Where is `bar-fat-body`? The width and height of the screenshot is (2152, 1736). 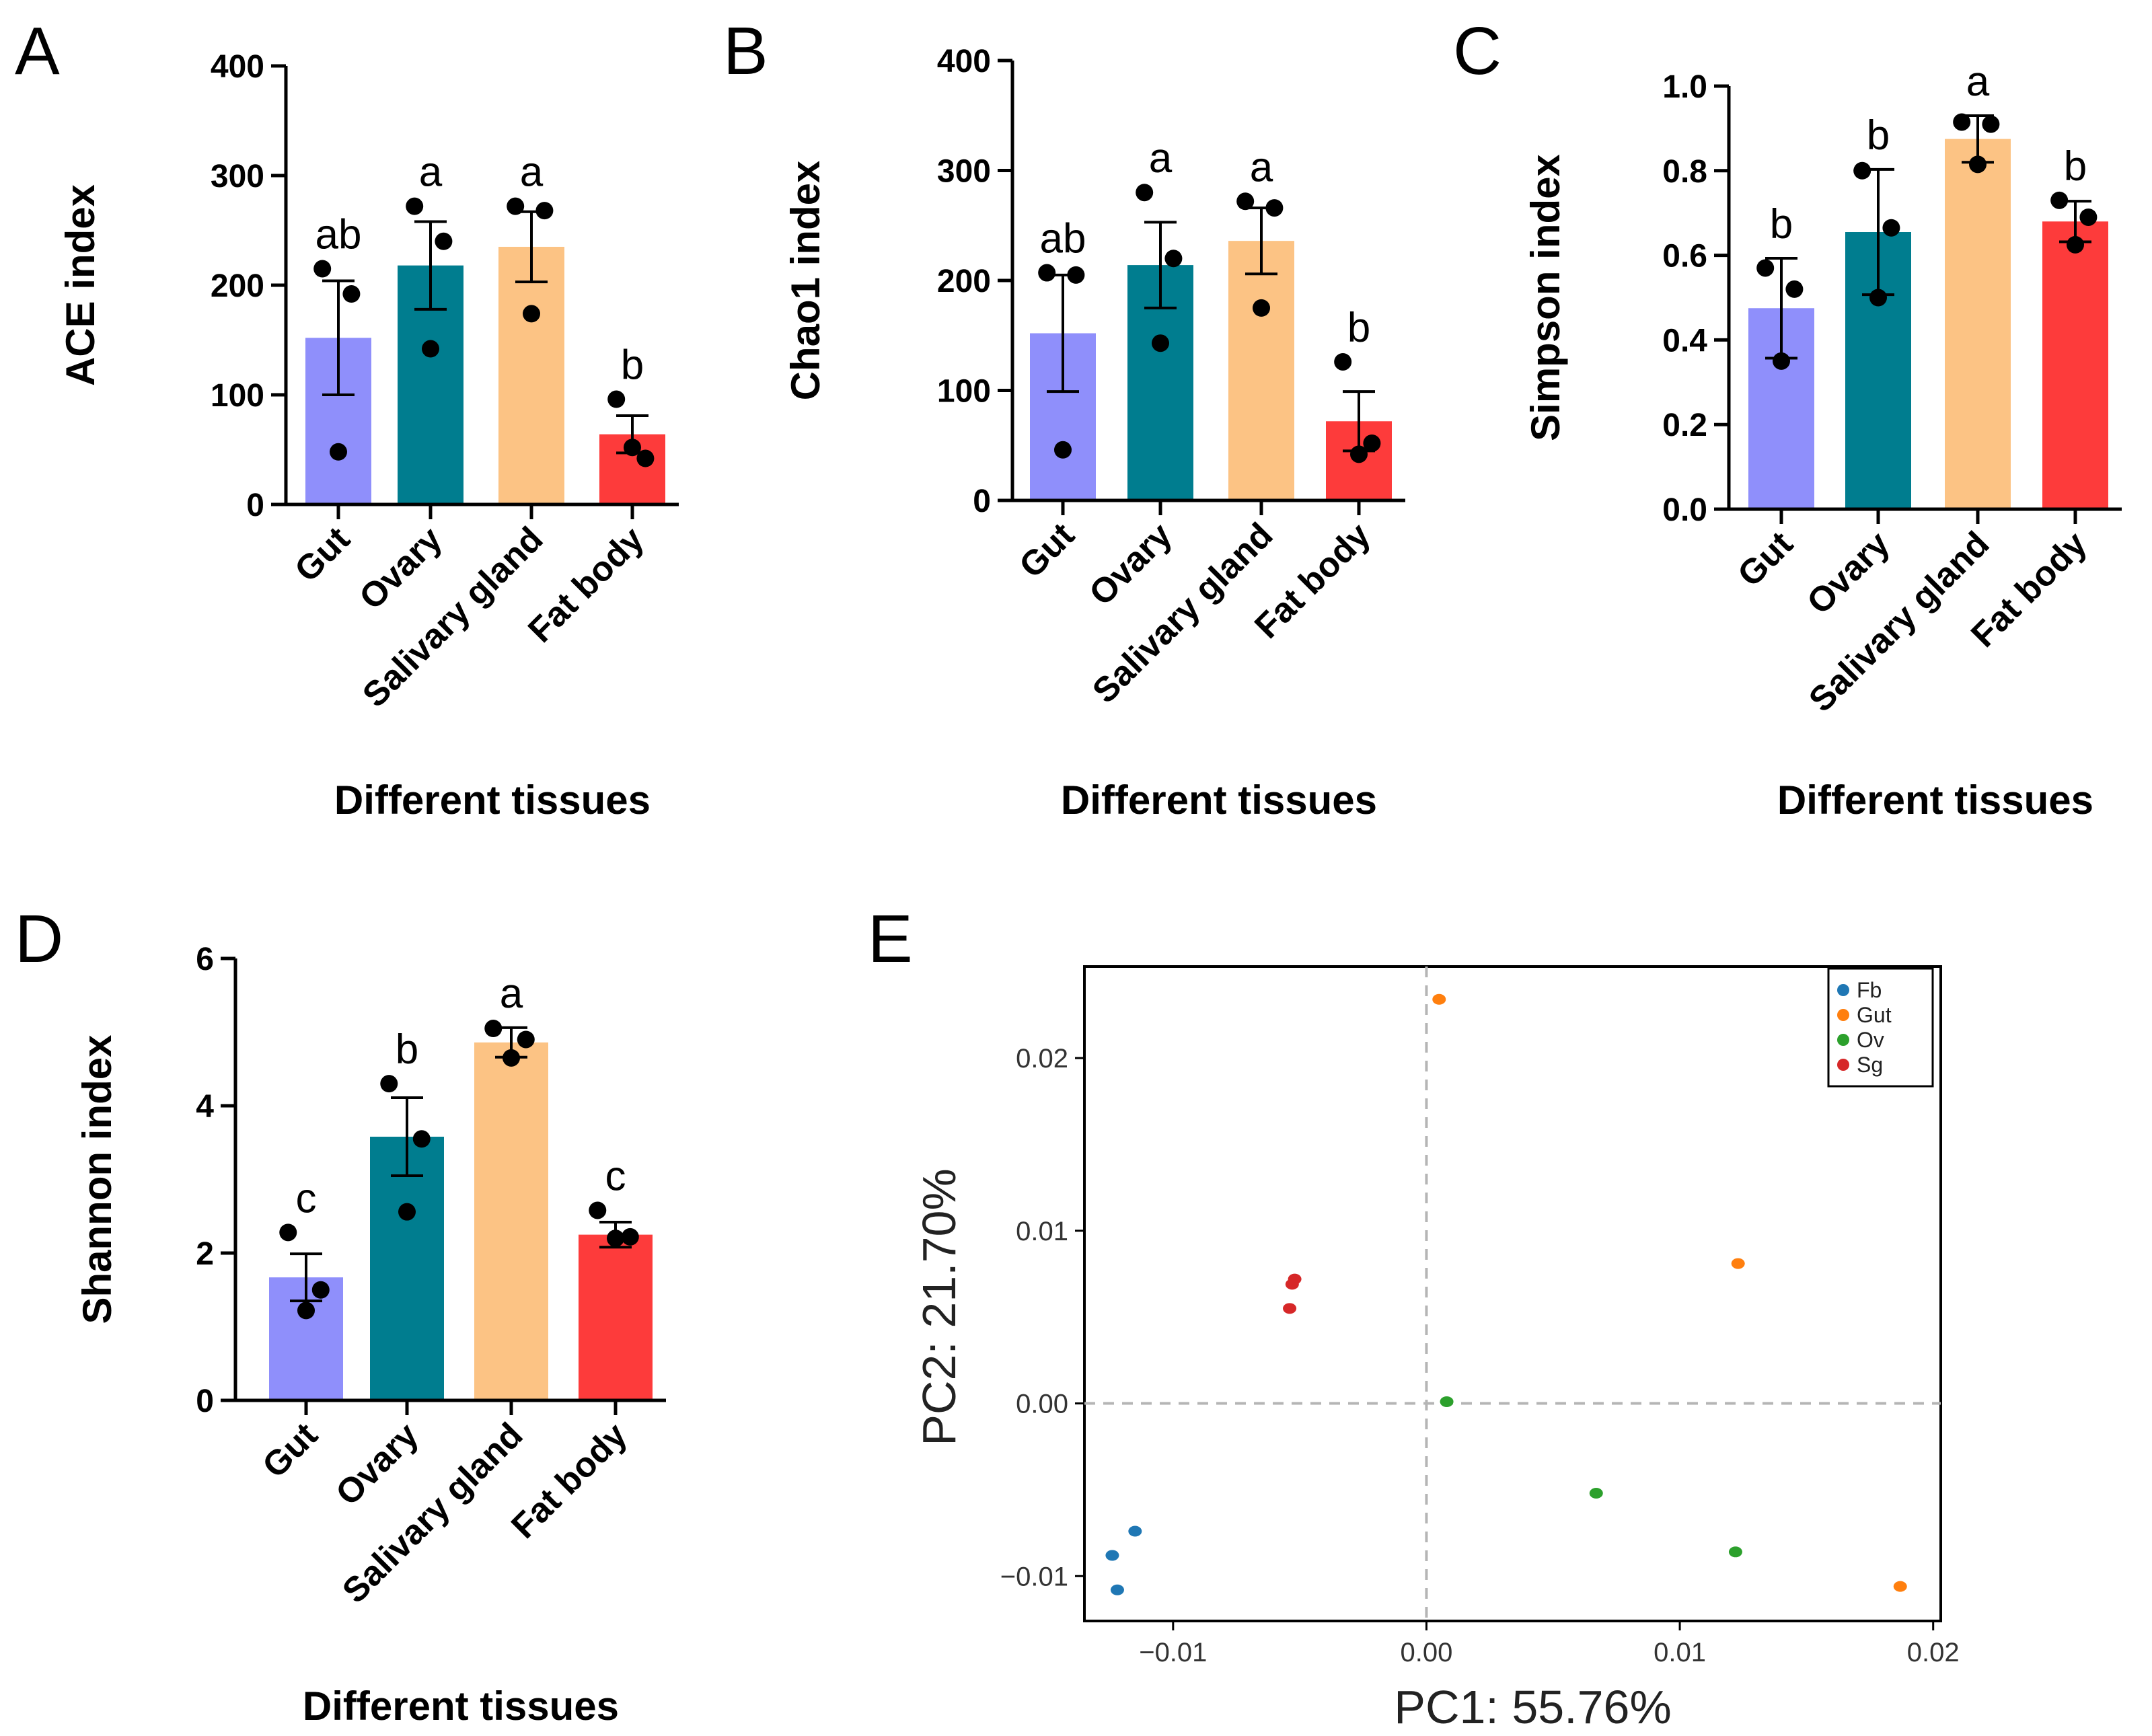
bar-fat-body is located at coordinates (616, 1317).